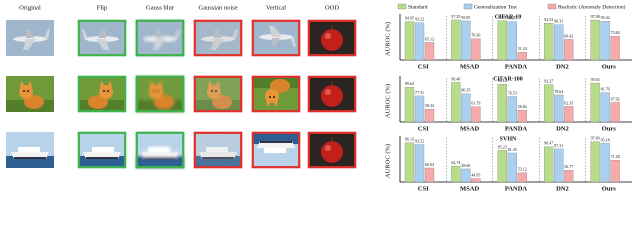 The height and width of the screenshot is (240, 640). What do you see at coordinates (548, 81) in the screenshot?
I see `value-label: 93.27` at bounding box center [548, 81].